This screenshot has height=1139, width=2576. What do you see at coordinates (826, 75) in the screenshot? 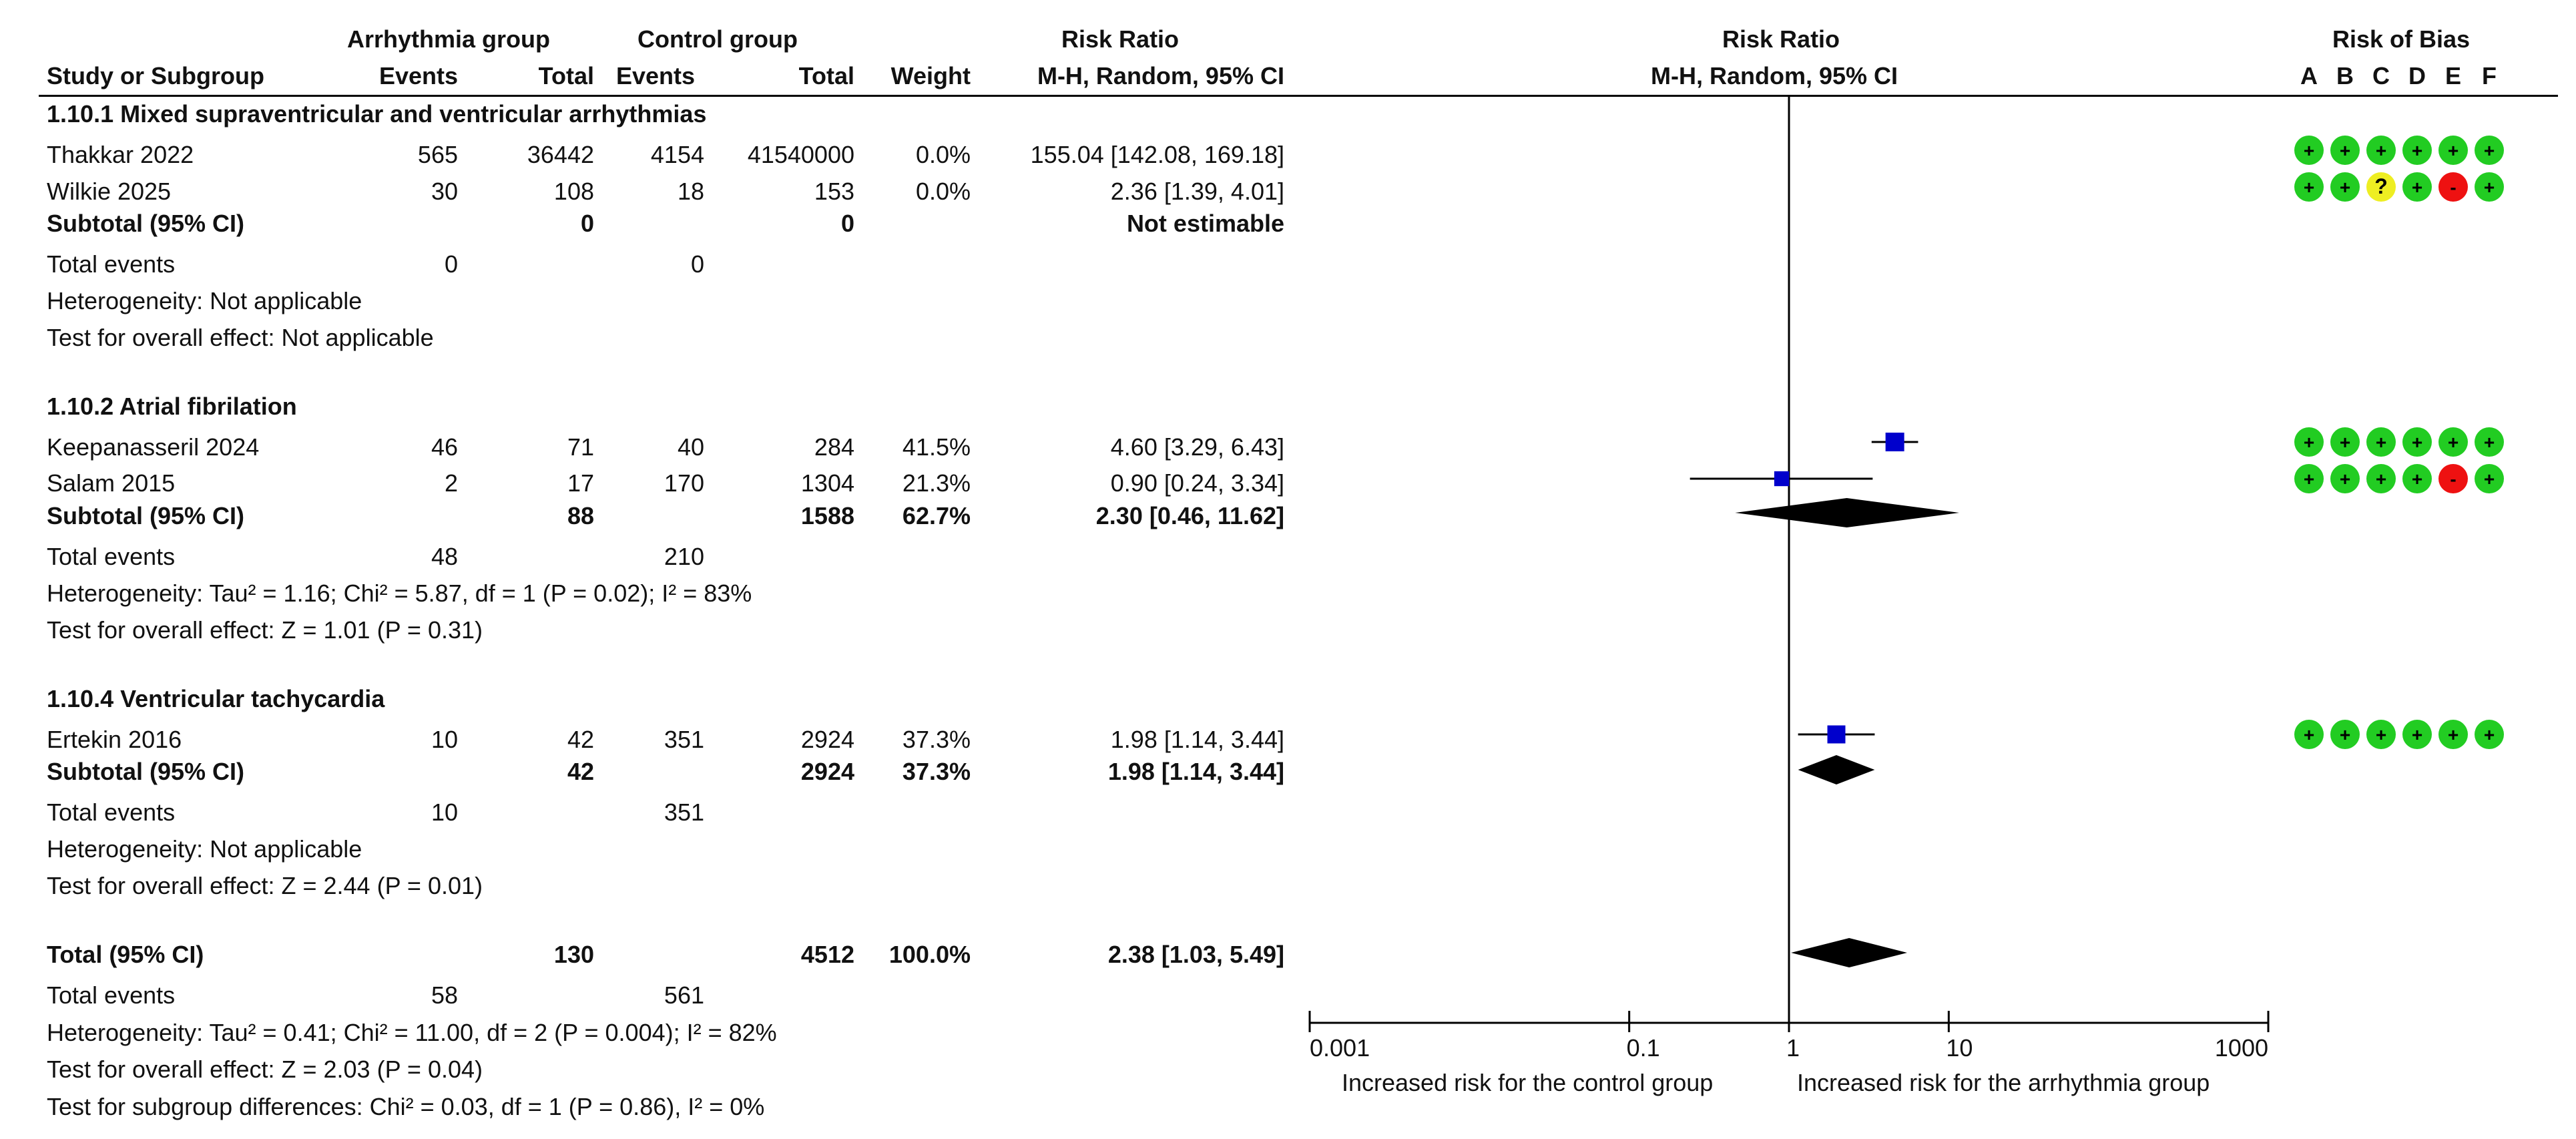
I see `header-total-c: Total` at bounding box center [826, 75].